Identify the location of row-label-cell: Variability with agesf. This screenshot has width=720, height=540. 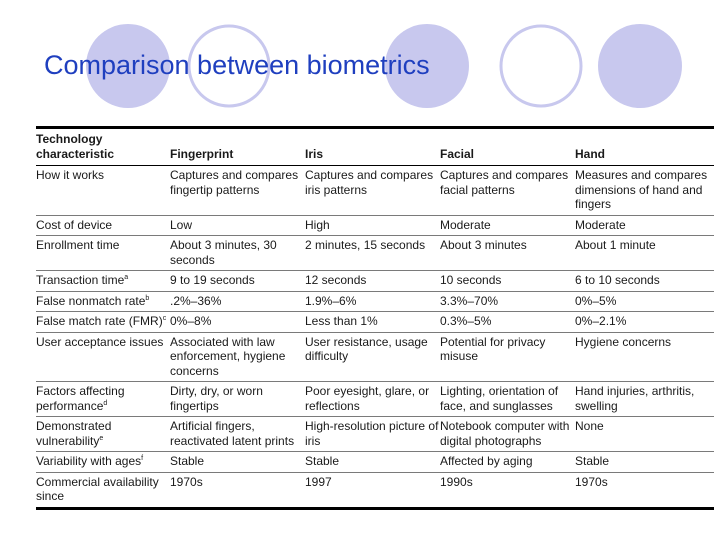
(103, 462).